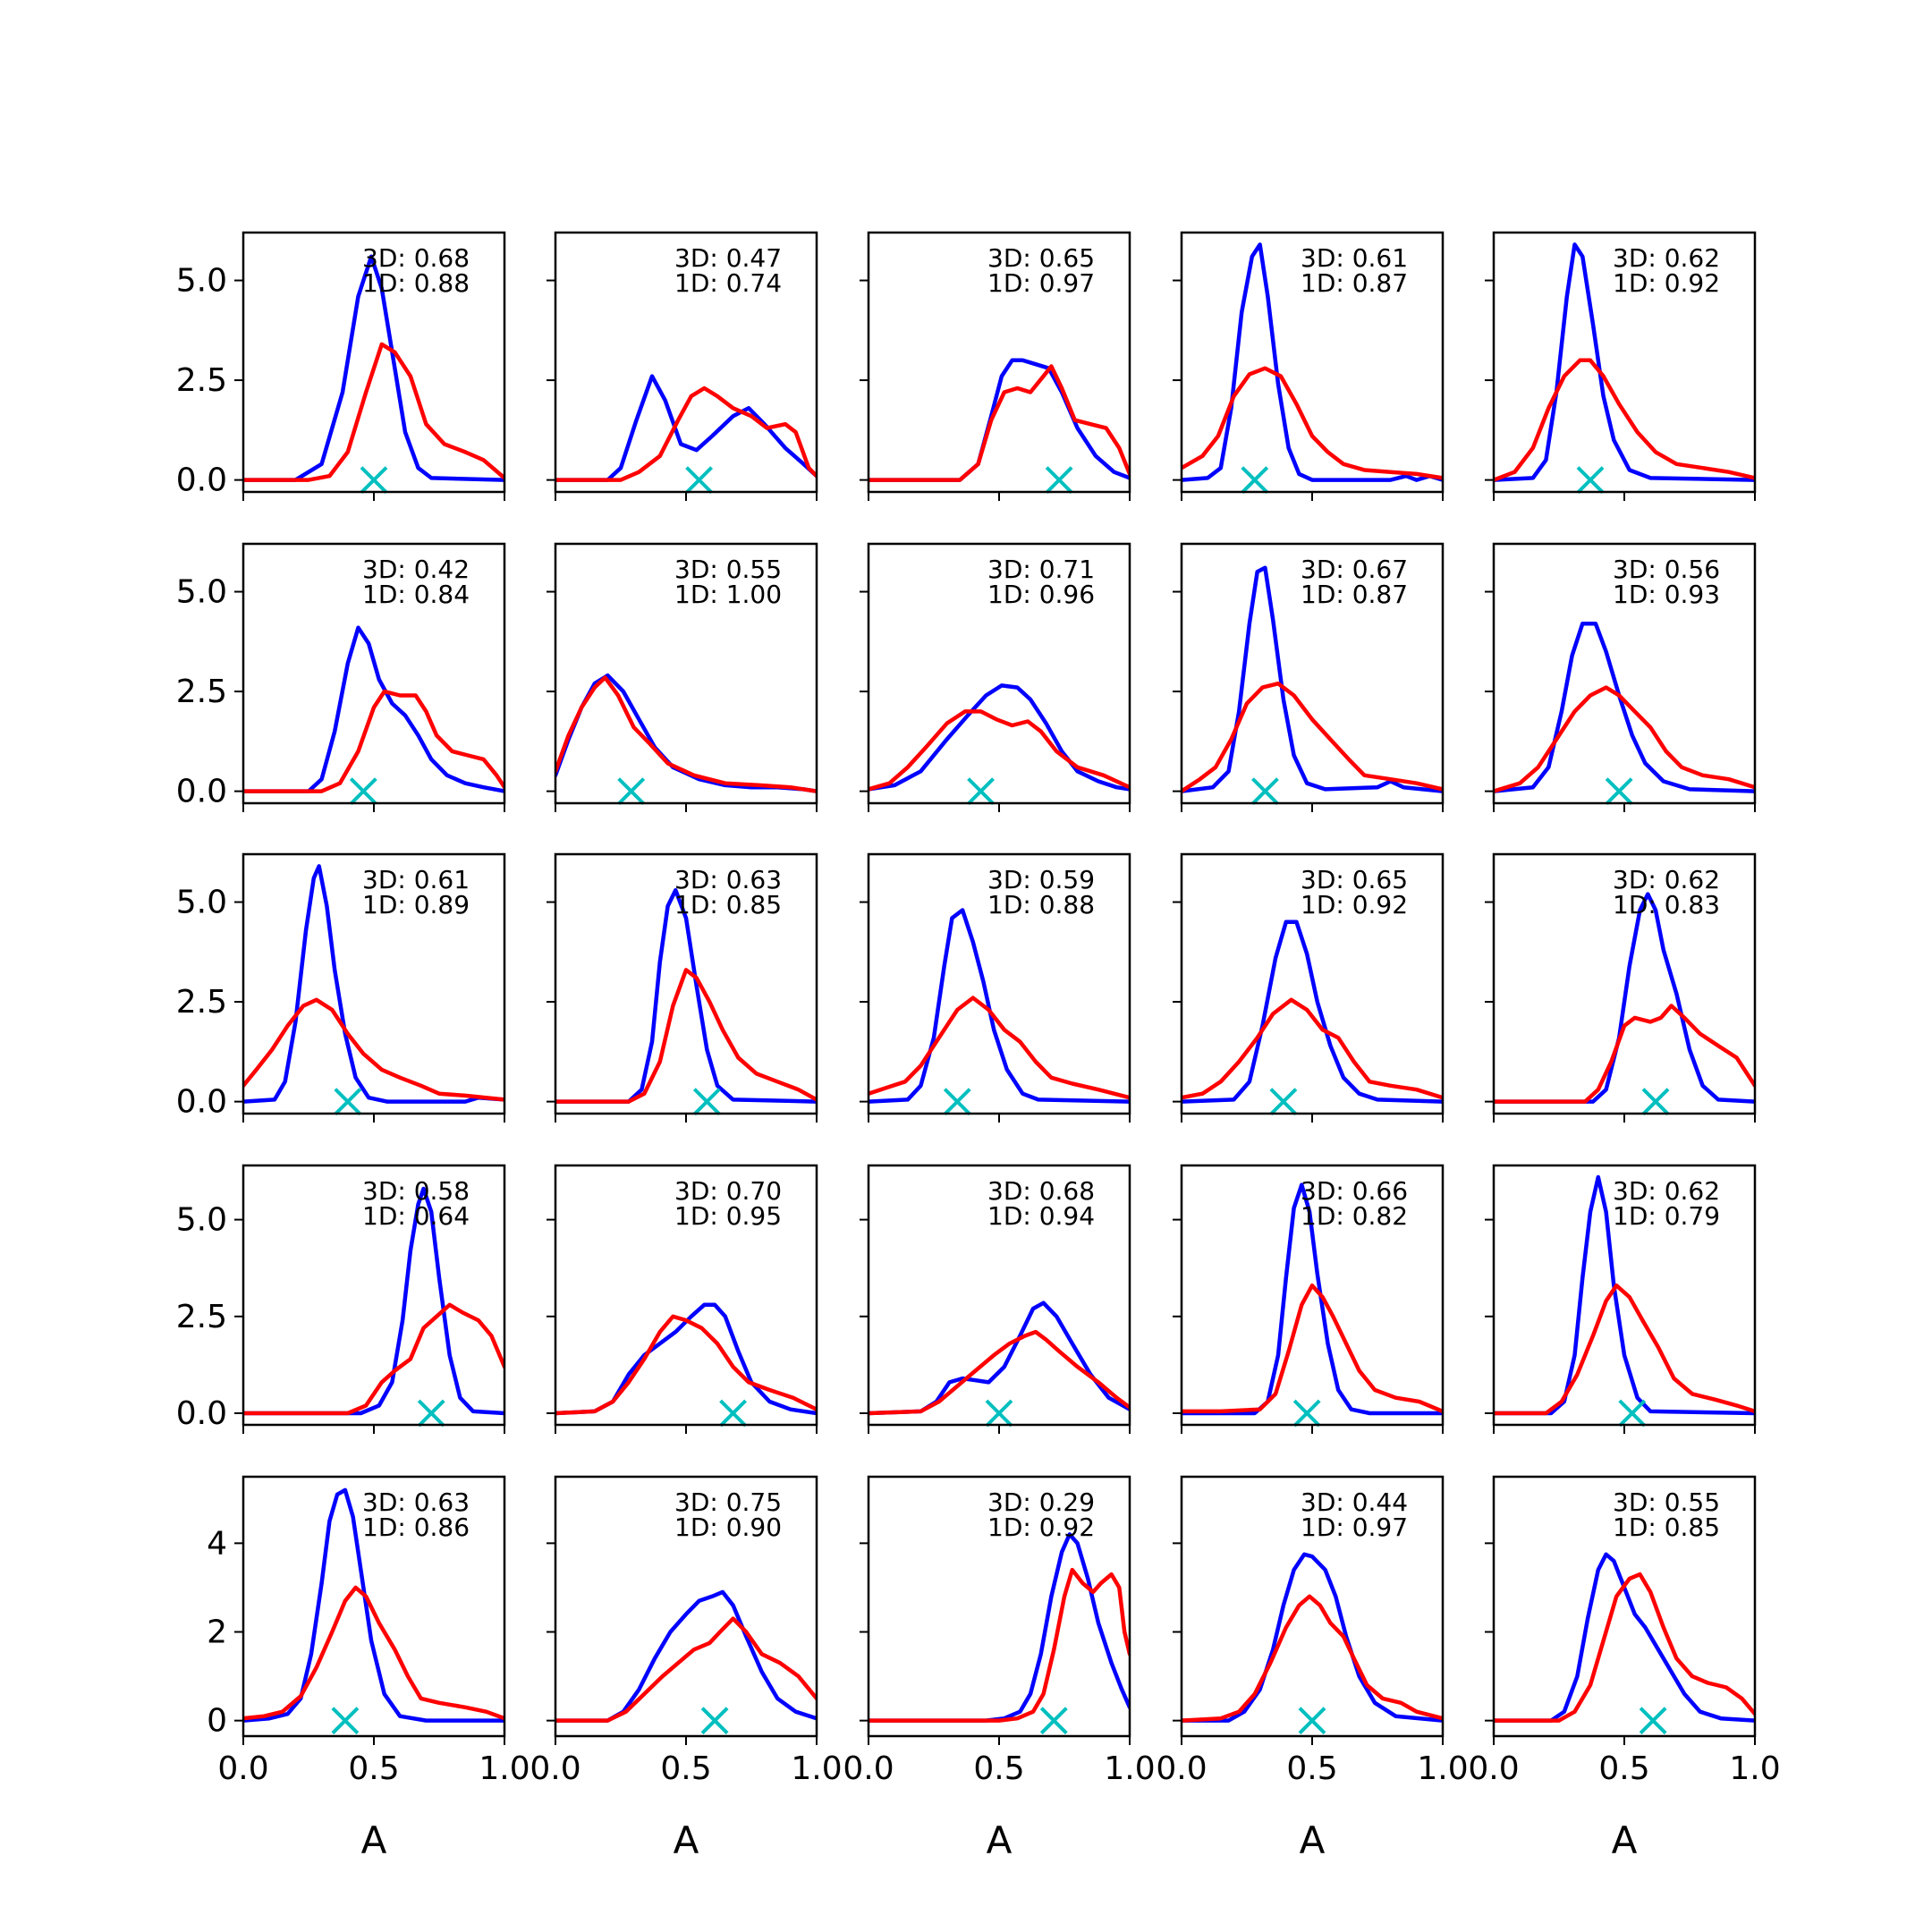  What do you see at coordinates (416, 1191) in the screenshot?
I see `score-3d-label: 3D: 0.58` at bounding box center [416, 1191].